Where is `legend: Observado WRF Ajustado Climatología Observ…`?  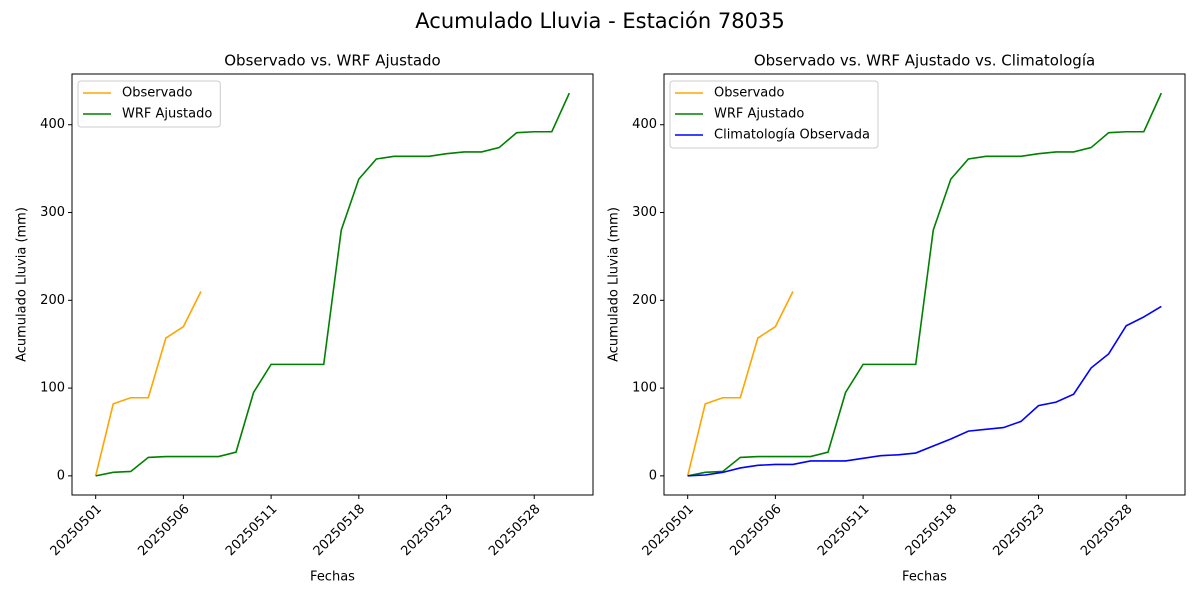 legend: Observado WRF Ajustado Climatología Observ… is located at coordinates (774, 114).